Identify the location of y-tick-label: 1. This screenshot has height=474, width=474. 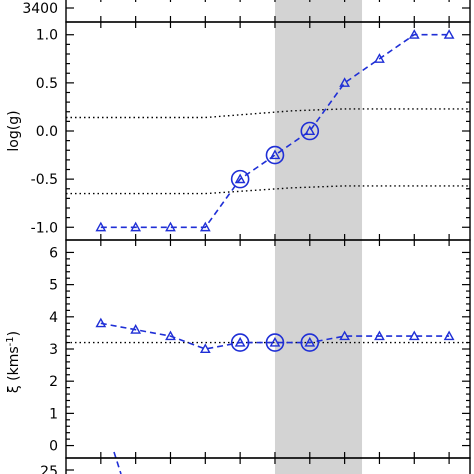
(53, 414).